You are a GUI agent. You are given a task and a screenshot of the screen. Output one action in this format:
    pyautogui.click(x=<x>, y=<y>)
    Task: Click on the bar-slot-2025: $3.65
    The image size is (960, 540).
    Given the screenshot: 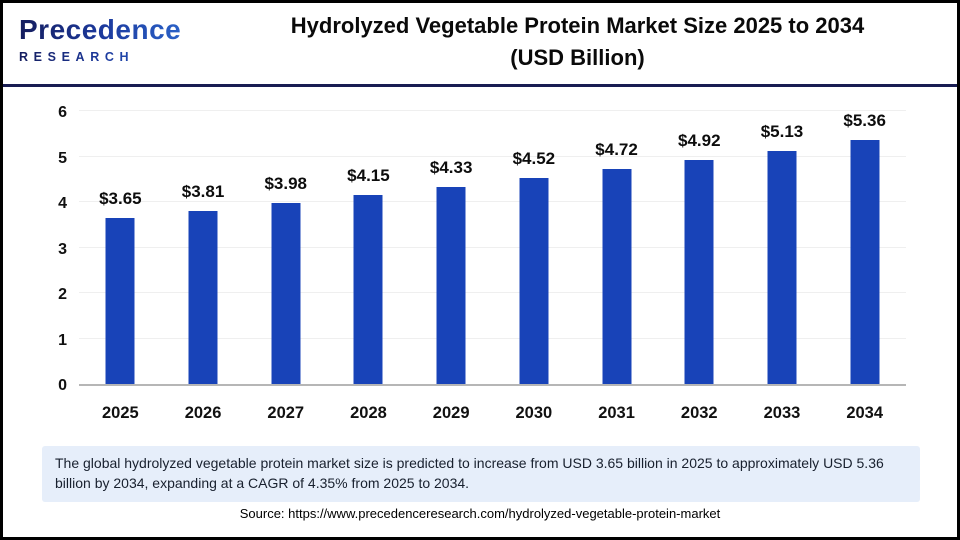 What is the action you would take?
    pyautogui.click(x=120, y=243)
    